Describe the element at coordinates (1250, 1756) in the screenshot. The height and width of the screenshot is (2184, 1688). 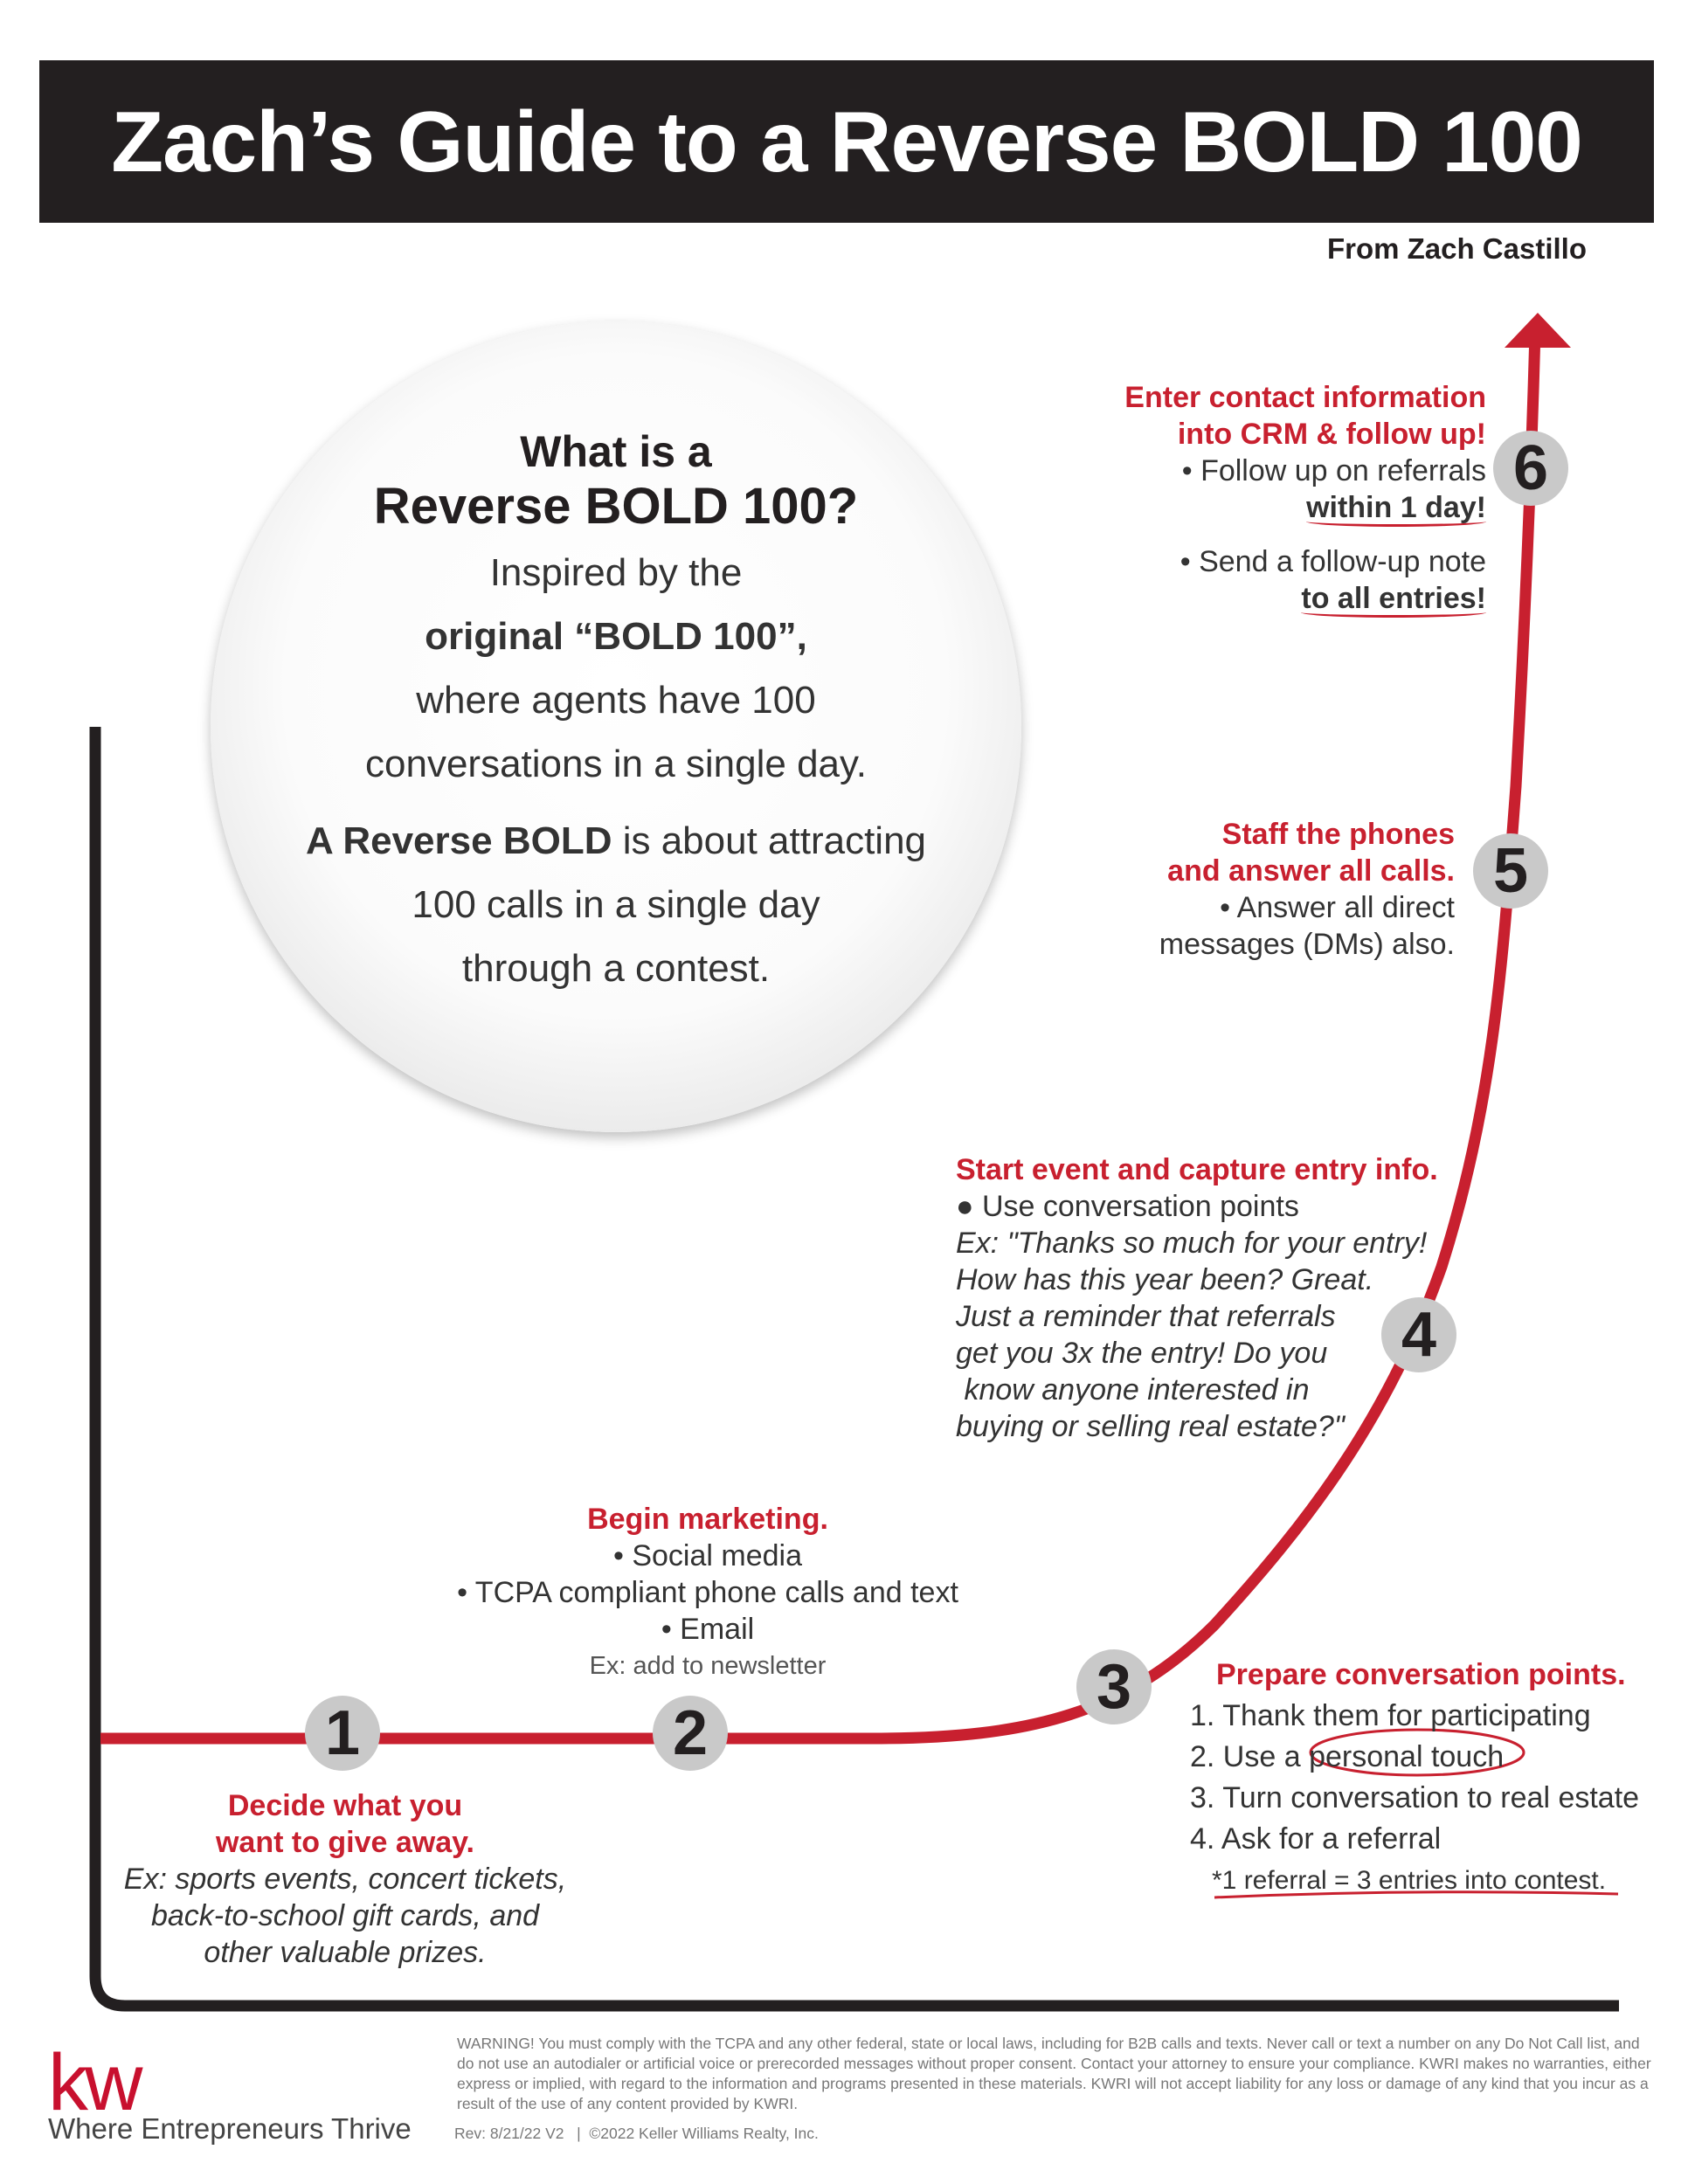
I see `step-line-text: 2. Use a` at that location.